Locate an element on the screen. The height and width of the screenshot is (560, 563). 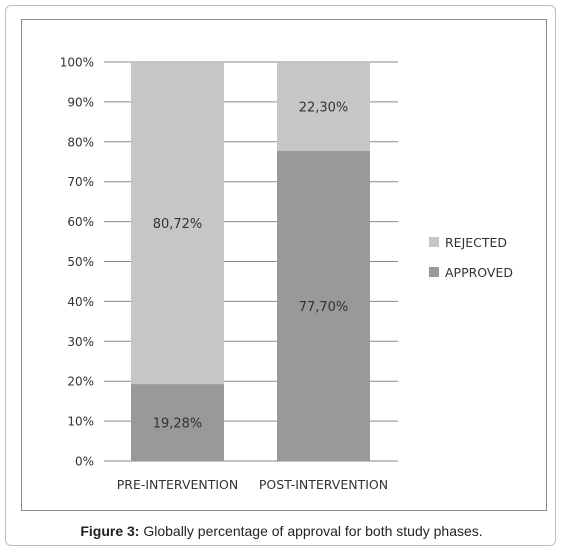
legend-label: APPROVED is located at coordinates (479, 272).